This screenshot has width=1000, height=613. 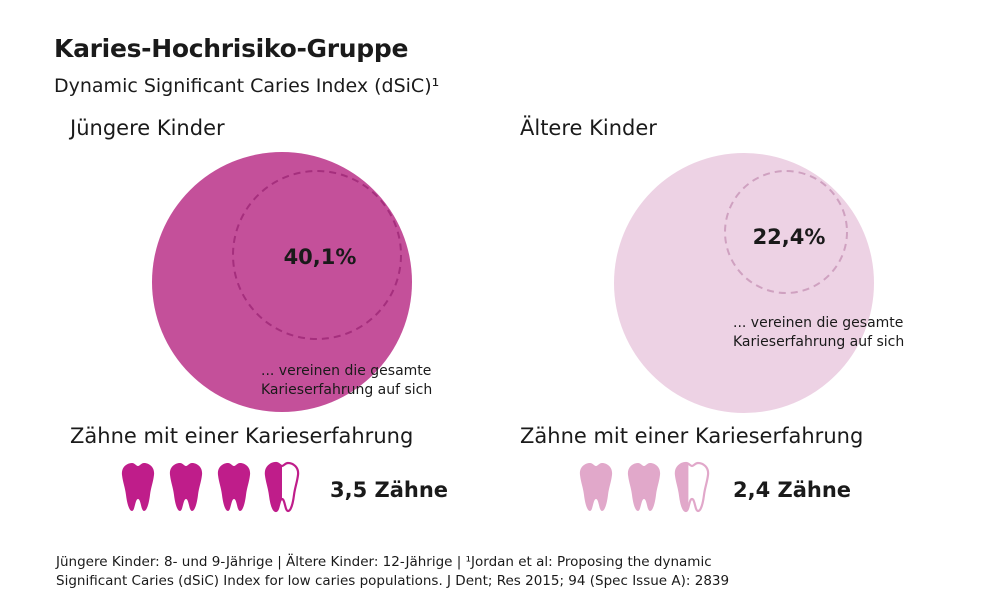 What do you see at coordinates (210, 487) in the screenshot?
I see `teeth-row-young` at bounding box center [210, 487].